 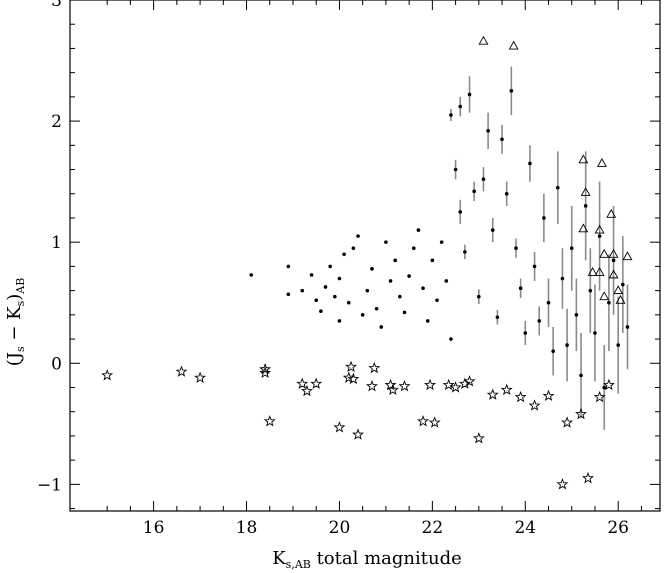 I want to click on x-axis-label: Ks,AB total magnitude, so click(x=367, y=559).